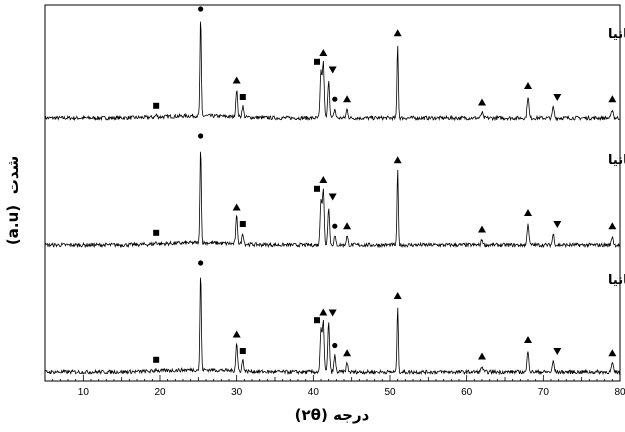  Describe the element at coordinates (616, 160) in the screenshot. I see `series-label-2: نیم درصد وزنی نانوتیتانیا` at that location.